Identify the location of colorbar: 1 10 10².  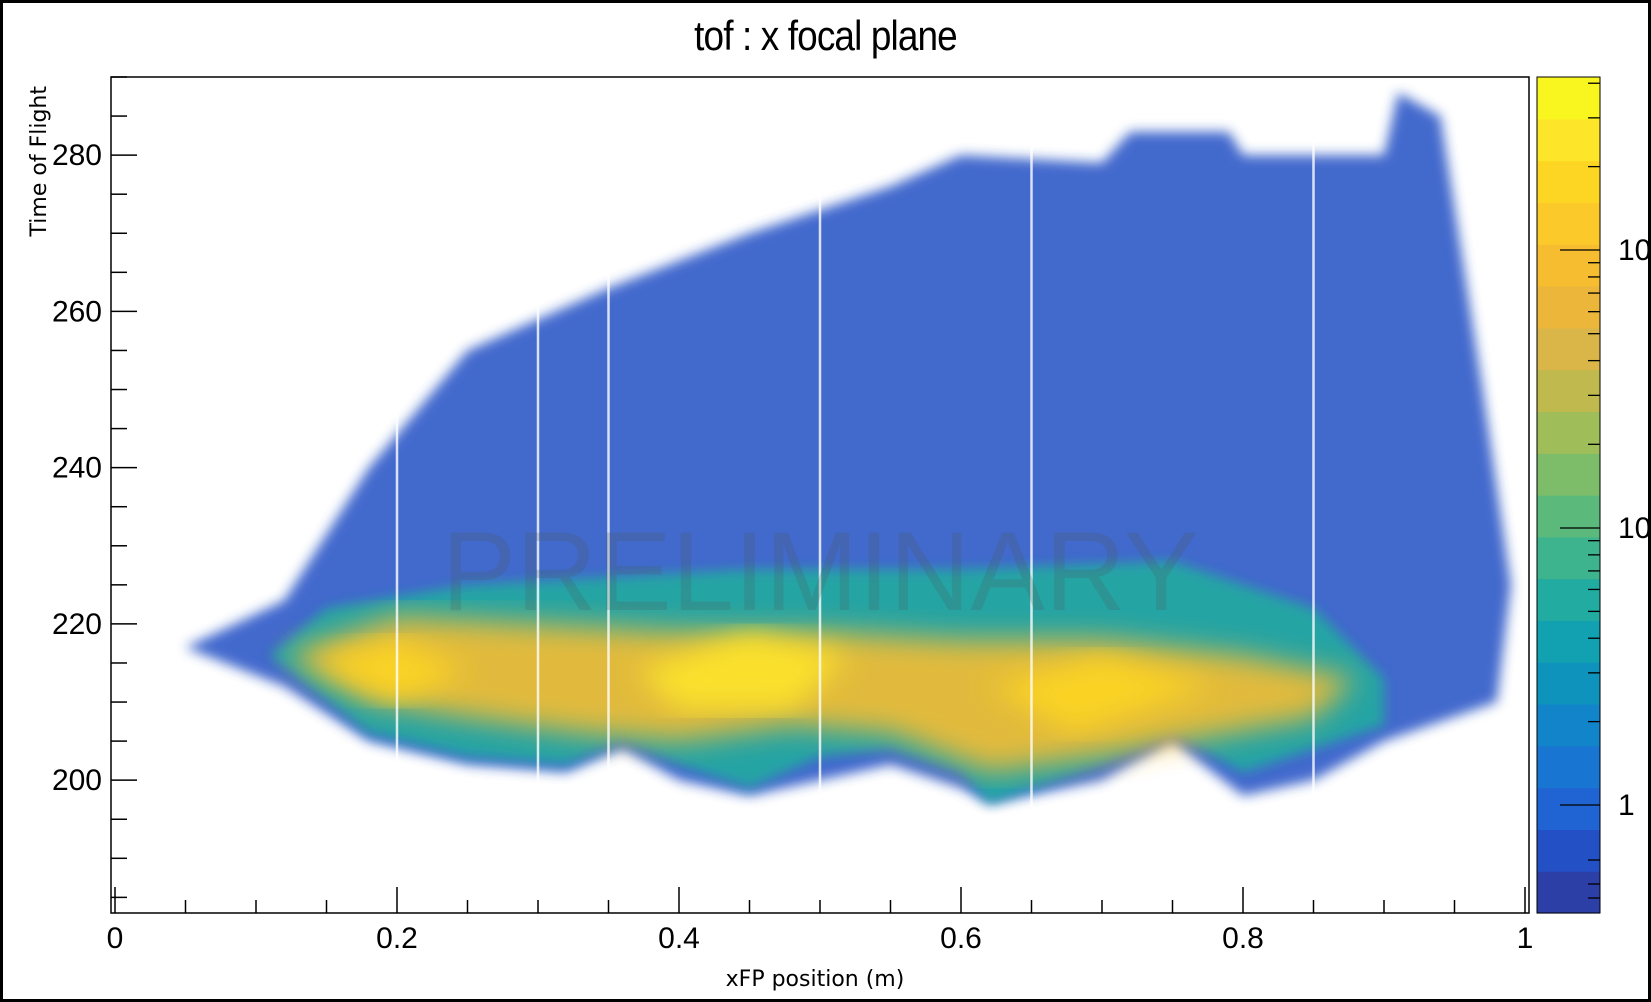
(1593, 495).